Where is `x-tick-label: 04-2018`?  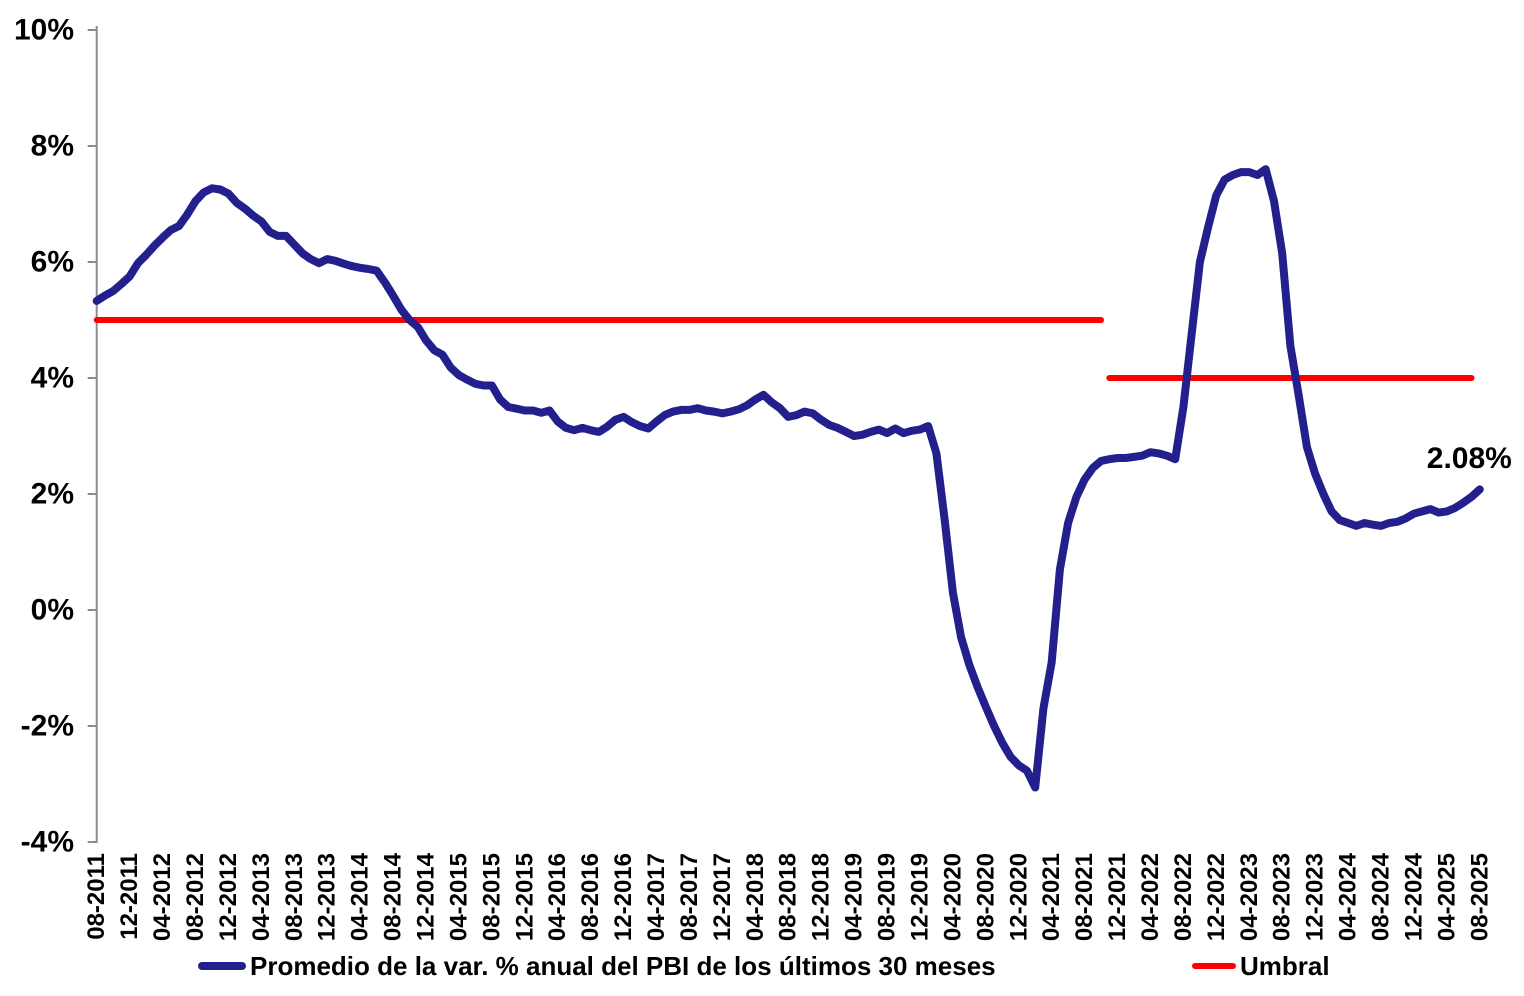
x-tick-label: 04-2018 is located at coordinates (755, 897).